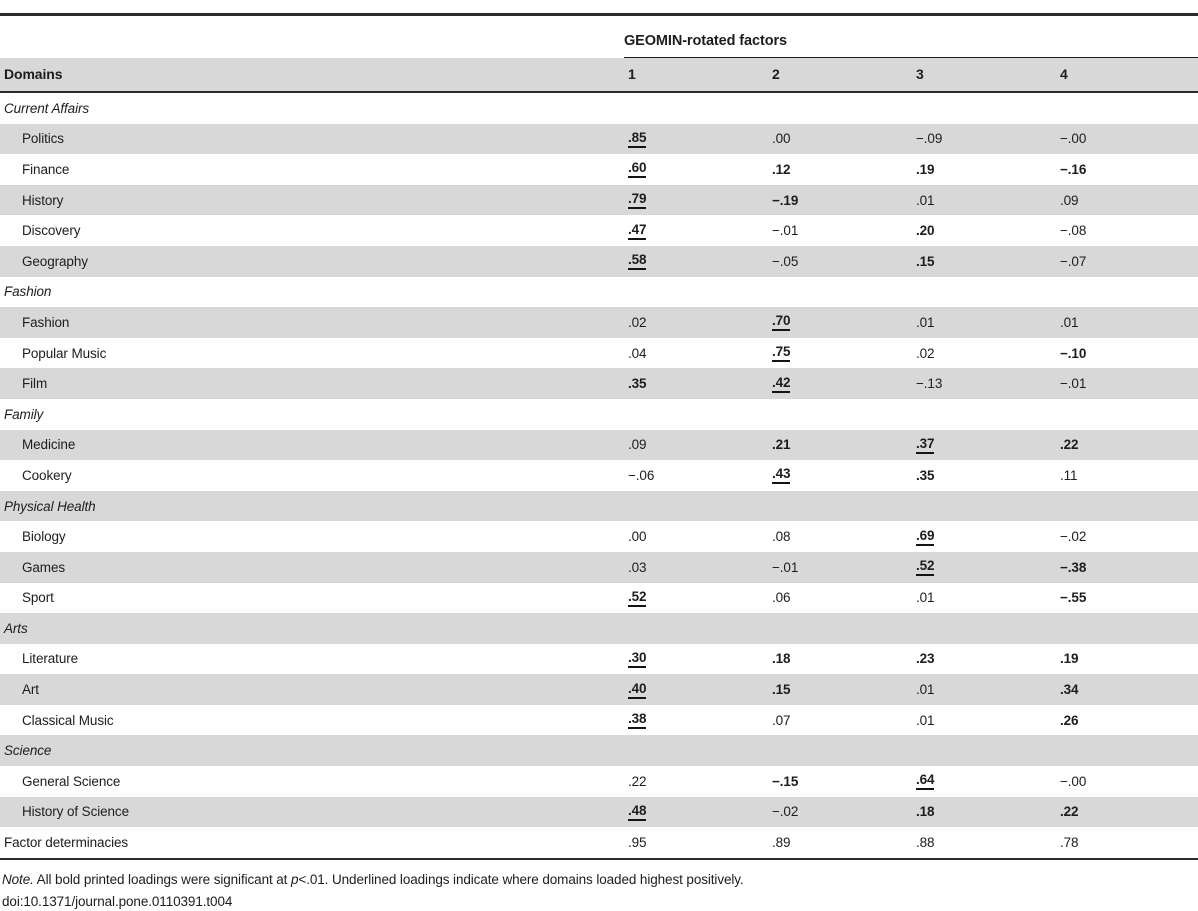 Image resolution: width=1198 pixels, height=911 pixels. Describe the element at coordinates (705, 40) in the screenshot. I see `spanner-header-label: GEOMIN-rotated factors` at that location.